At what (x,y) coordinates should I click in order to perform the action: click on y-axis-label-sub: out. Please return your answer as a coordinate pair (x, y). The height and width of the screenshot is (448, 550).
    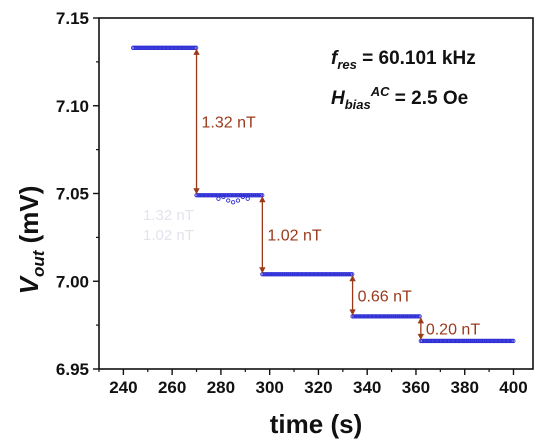
    Looking at the image, I should click on (38, 263).